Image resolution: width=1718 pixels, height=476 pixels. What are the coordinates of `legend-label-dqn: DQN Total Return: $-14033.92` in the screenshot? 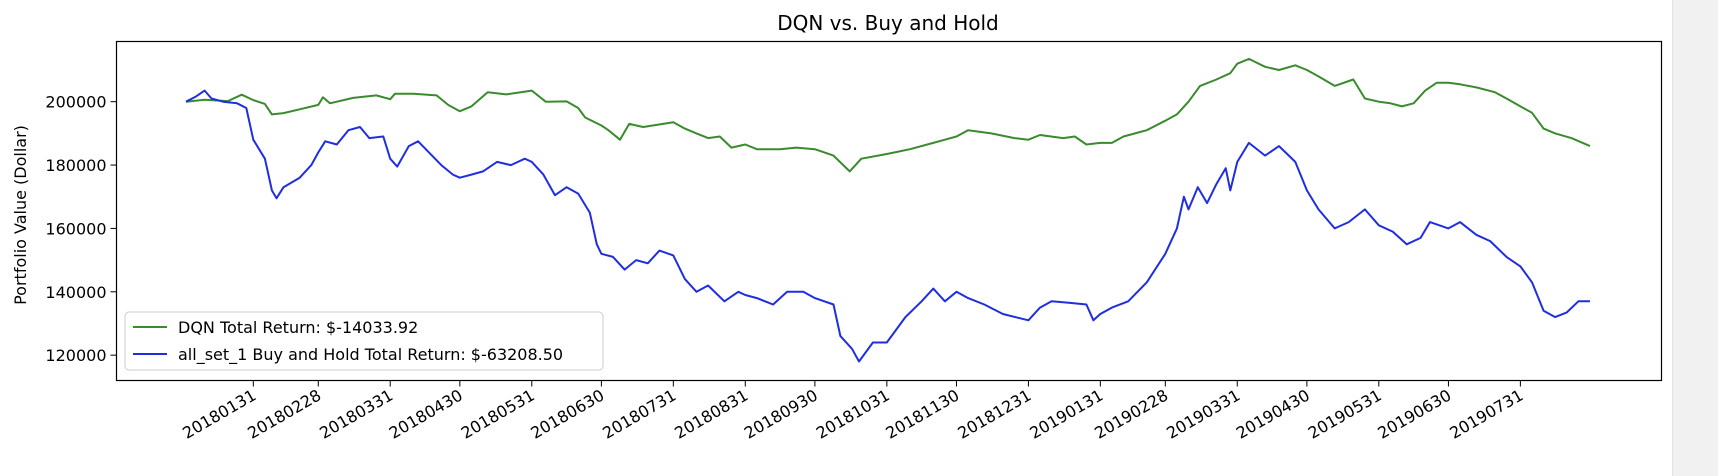 It's located at (298, 327).